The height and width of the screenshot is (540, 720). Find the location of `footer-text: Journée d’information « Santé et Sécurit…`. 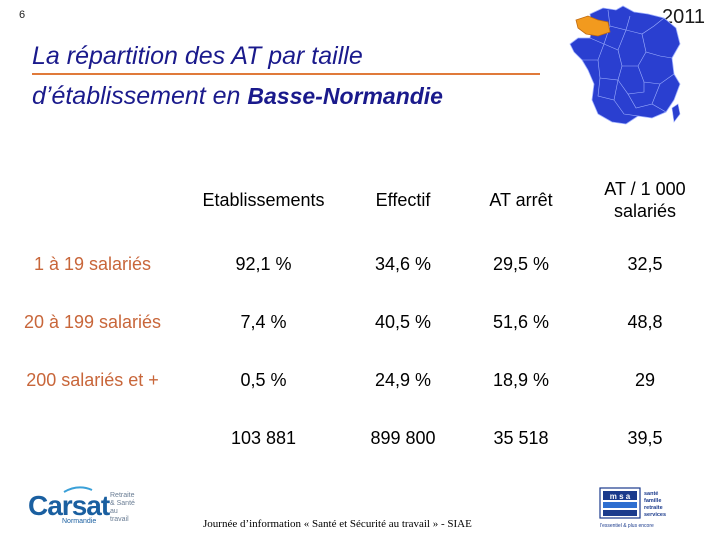

footer-text: Journée d’information « Santé et Sécurit… is located at coordinates (337, 524).